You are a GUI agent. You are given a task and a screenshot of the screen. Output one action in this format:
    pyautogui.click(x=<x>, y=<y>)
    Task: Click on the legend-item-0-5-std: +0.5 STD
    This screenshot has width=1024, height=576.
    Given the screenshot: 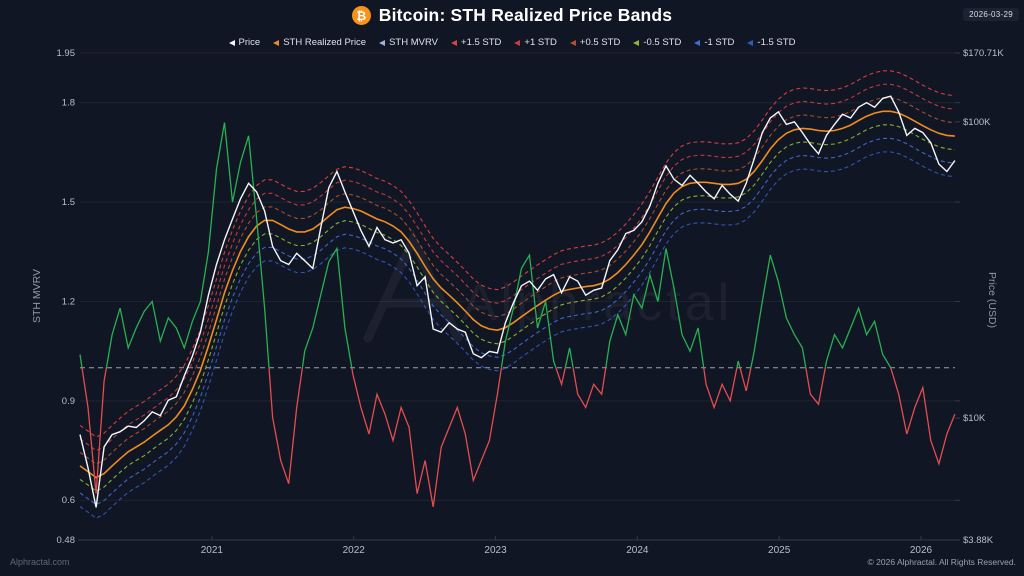 What is the action you would take?
    pyautogui.click(x=595, y=42)
    